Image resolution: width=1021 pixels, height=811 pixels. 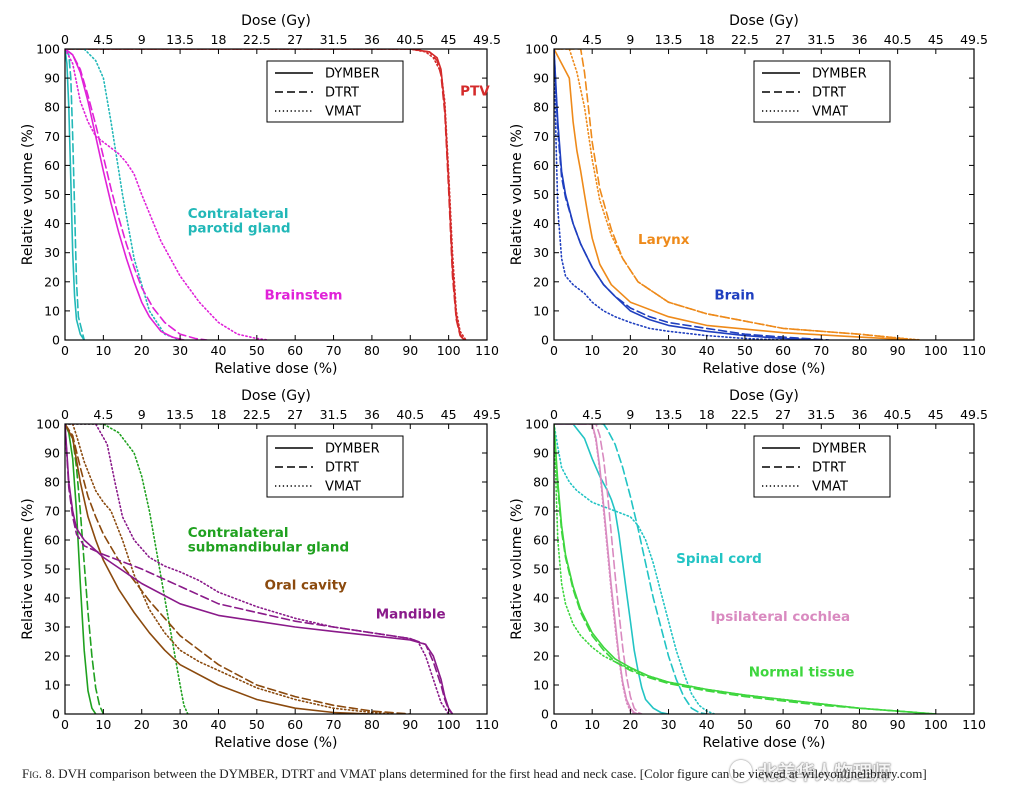 I want to click on x-tick-label: 30, so click(x=180, y=350).